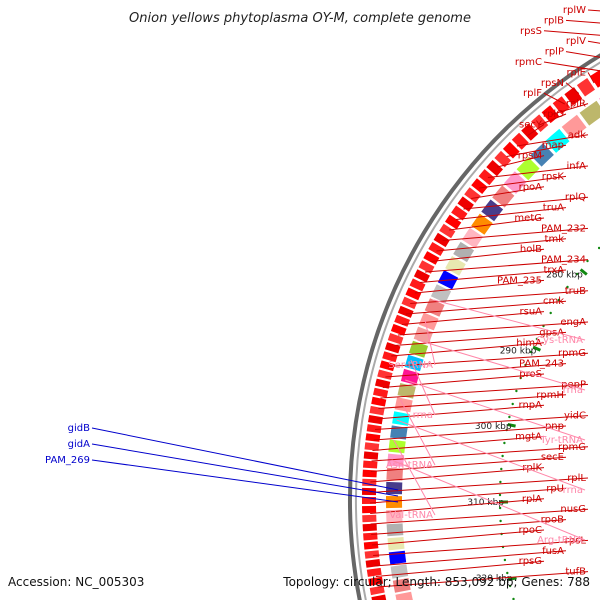 Image resolution: width=600 pixels, height=600 pixels. I want to click on rna-label: Tyr-tRNA, so click(561, 440).